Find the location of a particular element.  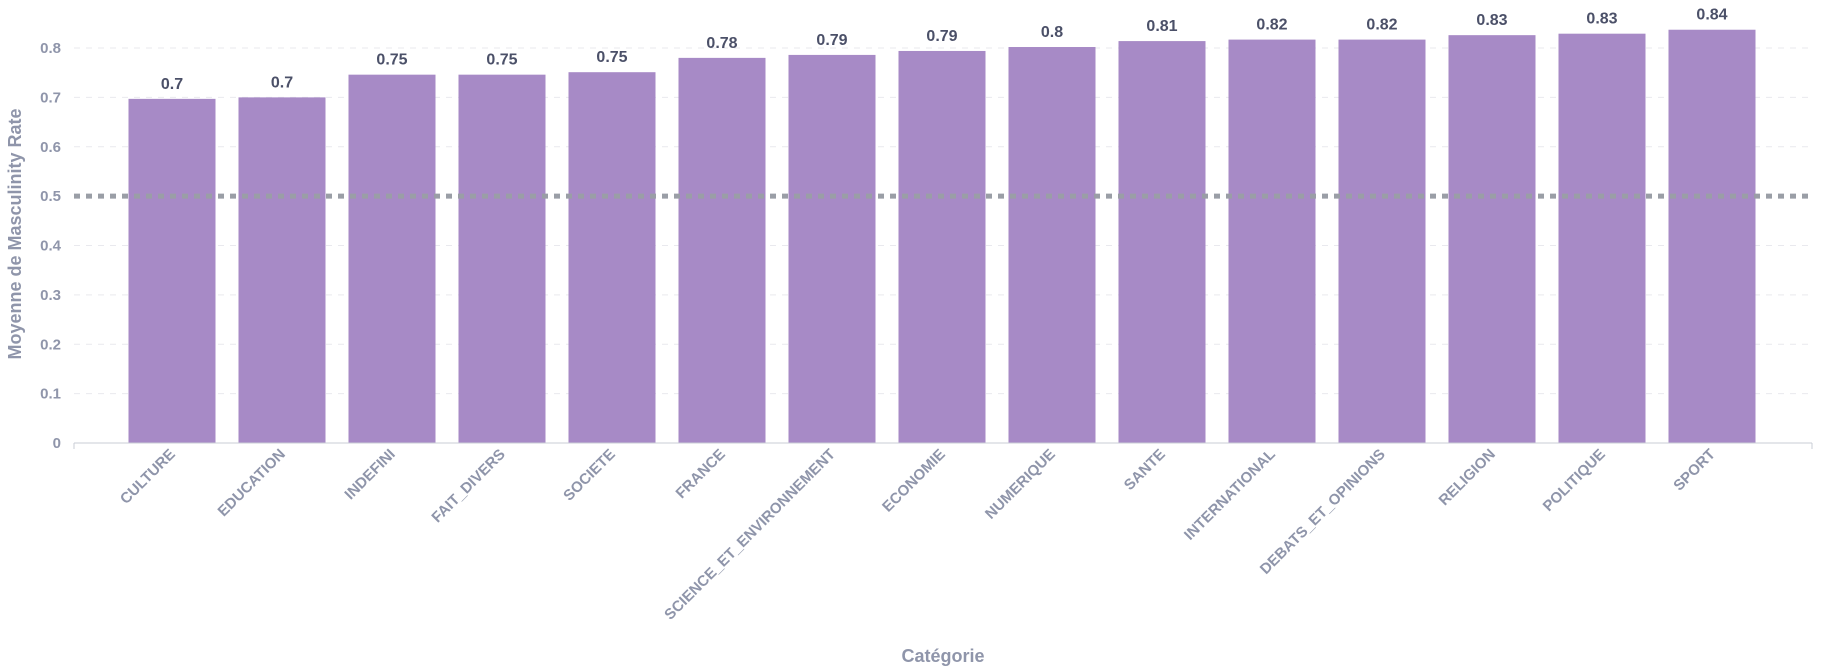

x-tick-label: SOCIETE is located at coordinates (589, 475).